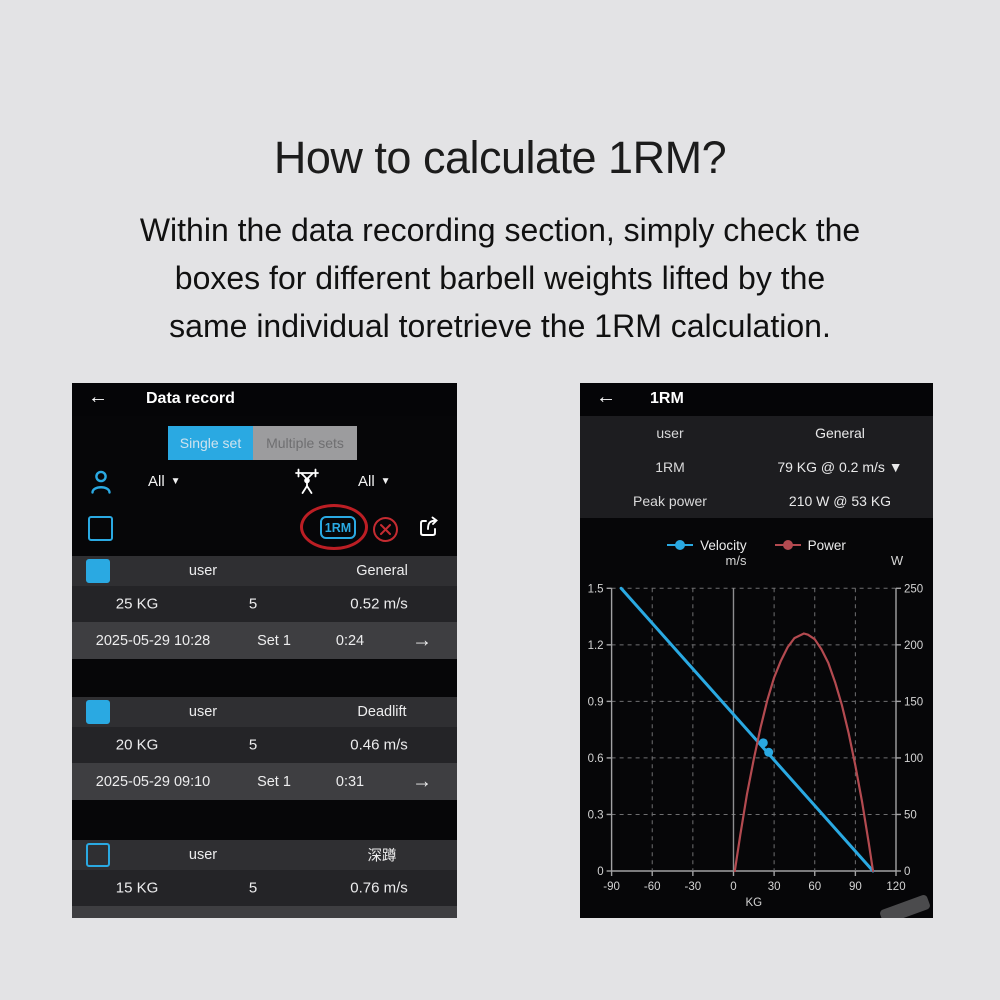 The height and width of the screenshot is (1000, 1000). Describe the element at coordinates (190, 398) in the screenshot. I see `data-record-title: Data record` at that location.